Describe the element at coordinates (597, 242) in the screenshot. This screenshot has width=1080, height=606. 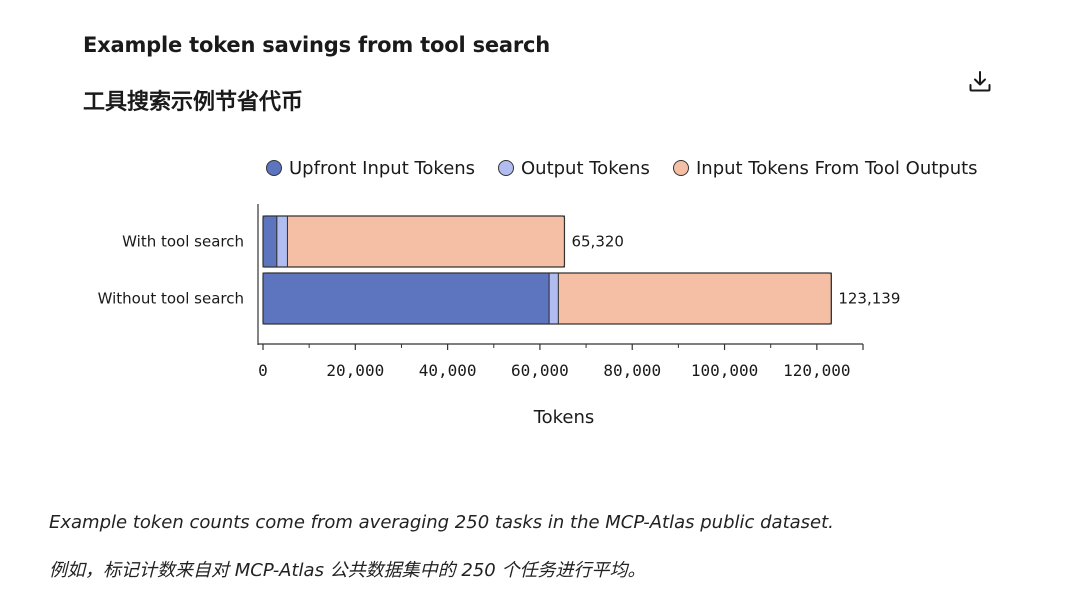
I see `total-label-0: 65,320` at that location.